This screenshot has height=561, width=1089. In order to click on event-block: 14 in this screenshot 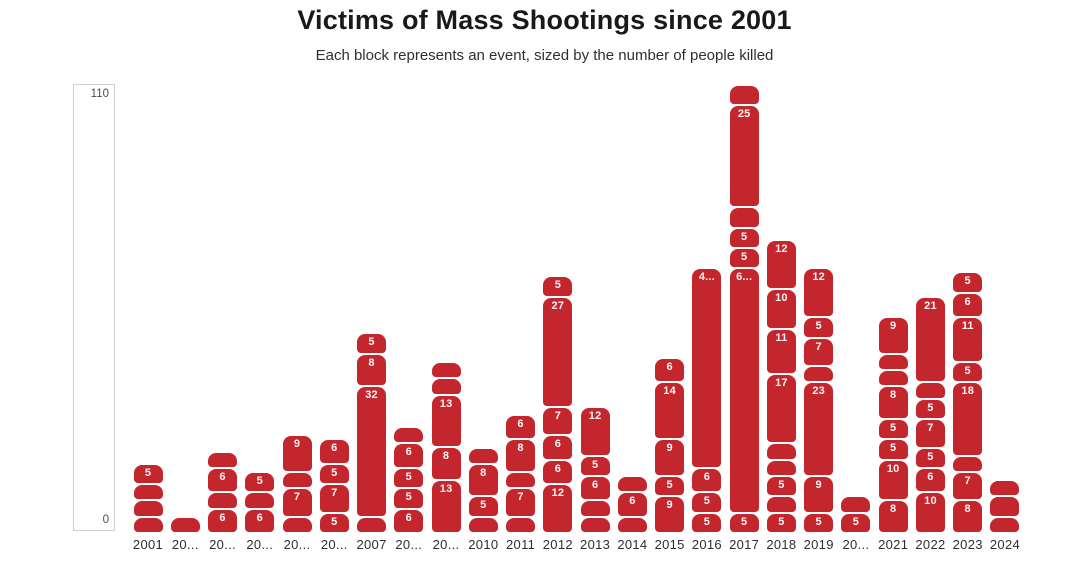, I will do `click(670, 411)`.